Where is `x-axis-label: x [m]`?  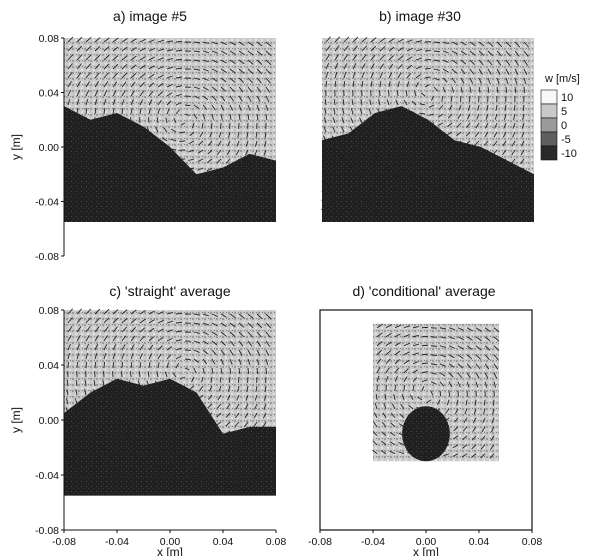
x-axis-label: x [m] is located at coordinates (426, 550).